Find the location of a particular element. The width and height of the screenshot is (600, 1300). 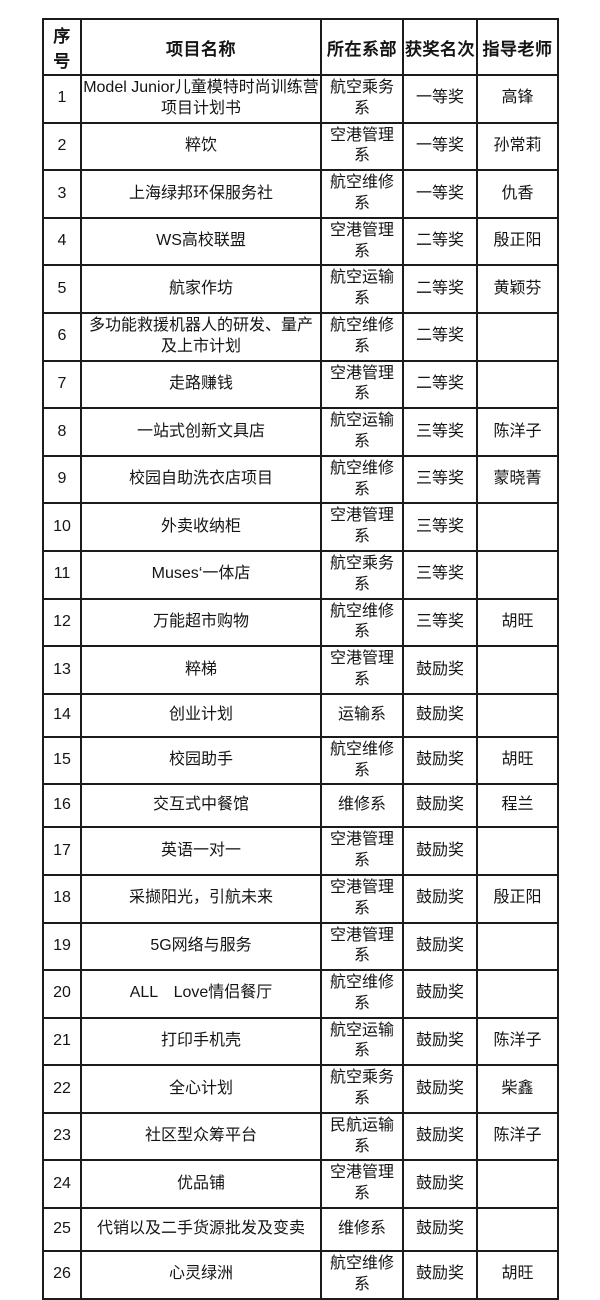

project-name-cell: 万能超市购物 is located at coordinates (201, 622).